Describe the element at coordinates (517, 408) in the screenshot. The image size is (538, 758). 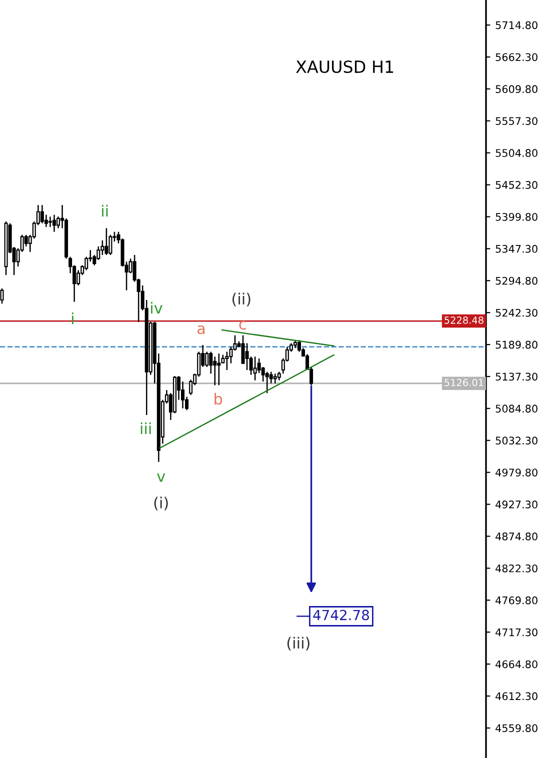
I see `y-tick-label: 5084.80` at that location.